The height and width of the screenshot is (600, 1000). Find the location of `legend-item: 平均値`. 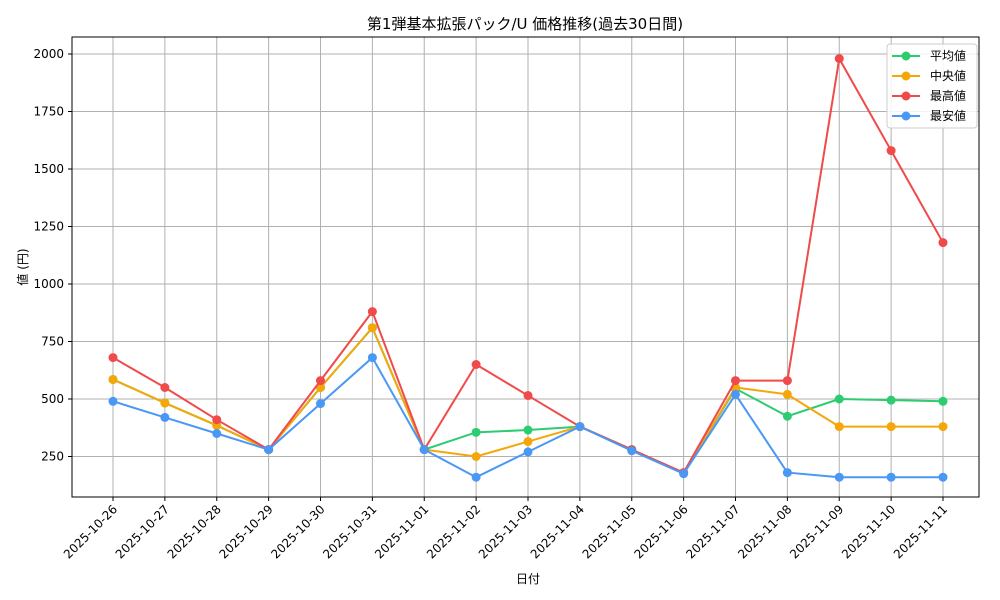

legend-item: 平均値 is located at coordinates (929, 55).